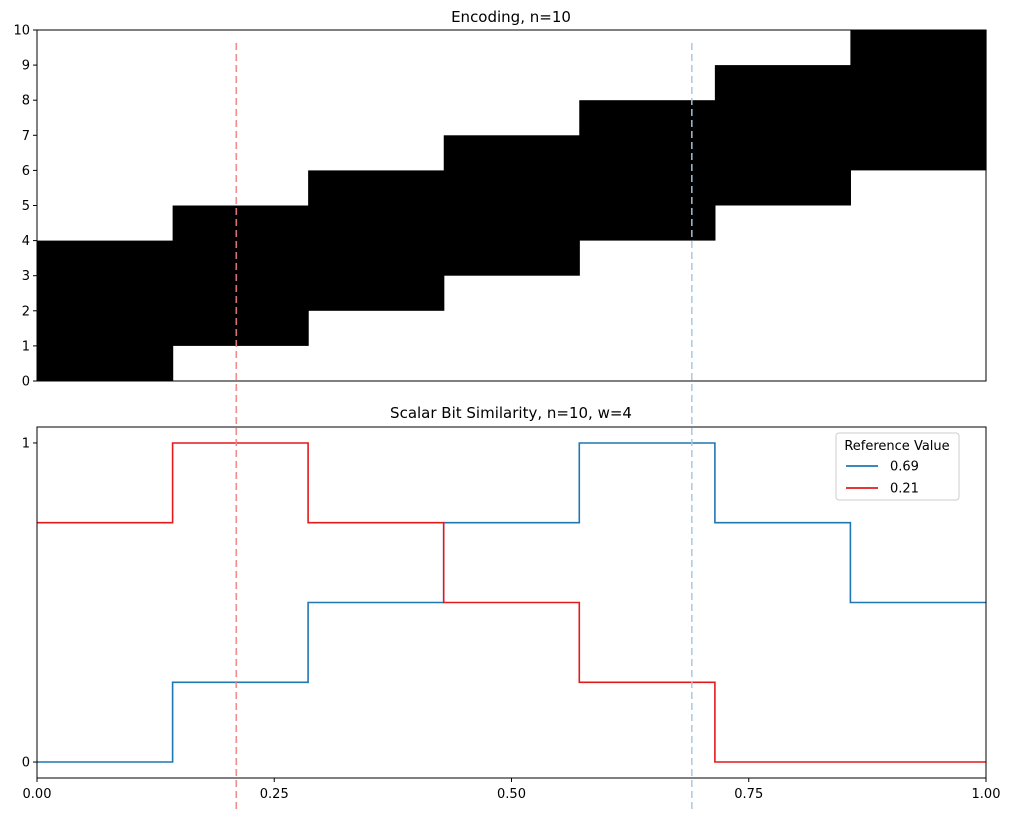 This screenshot has height=823, width=1011. I want to click on similarity-x-tick-label: 0.50, so click(511, 794).